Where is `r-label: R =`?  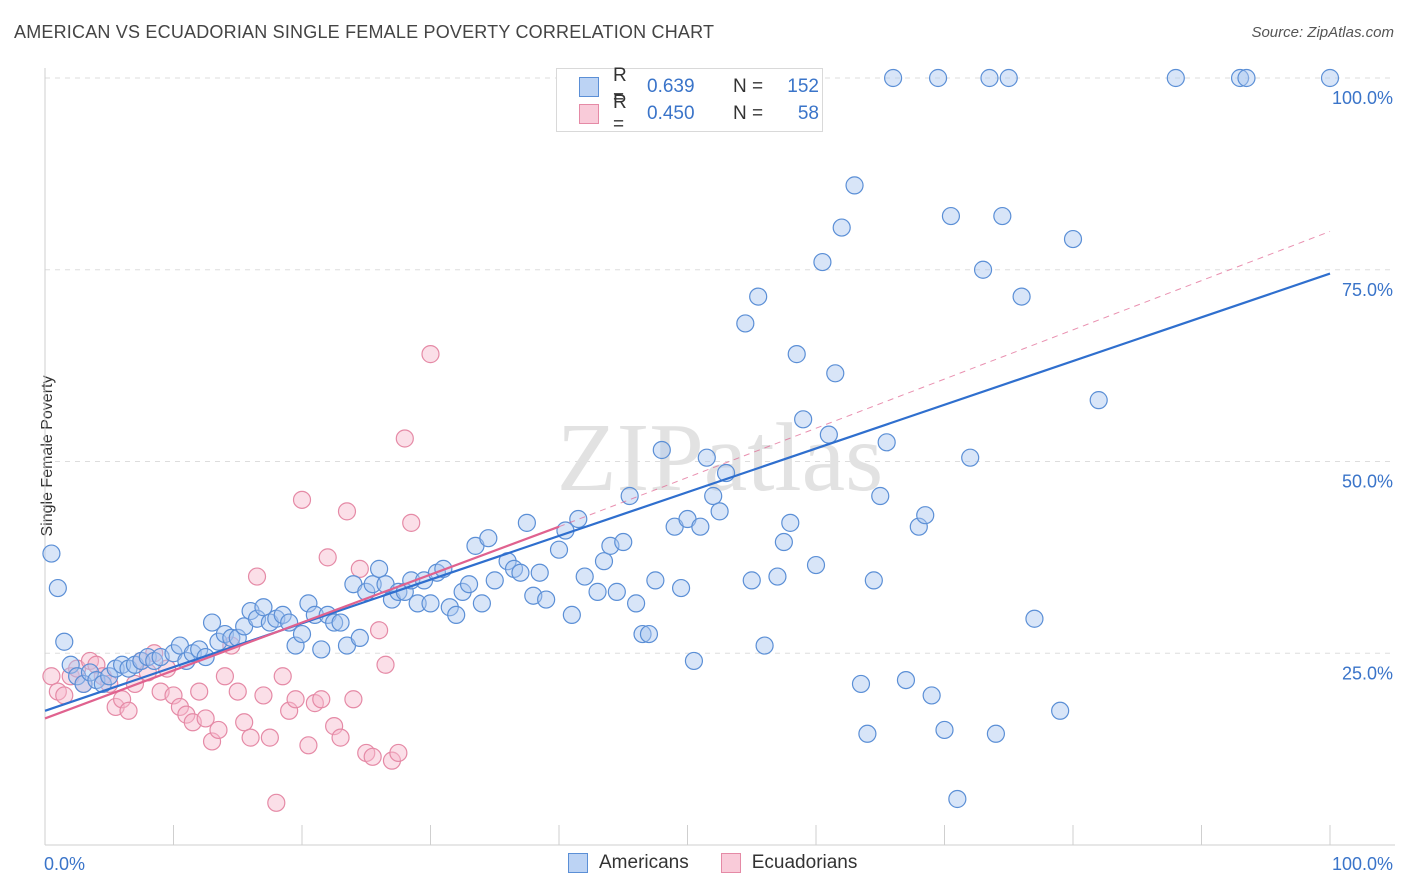 r-label: R = is located at coordinates (620, 113).